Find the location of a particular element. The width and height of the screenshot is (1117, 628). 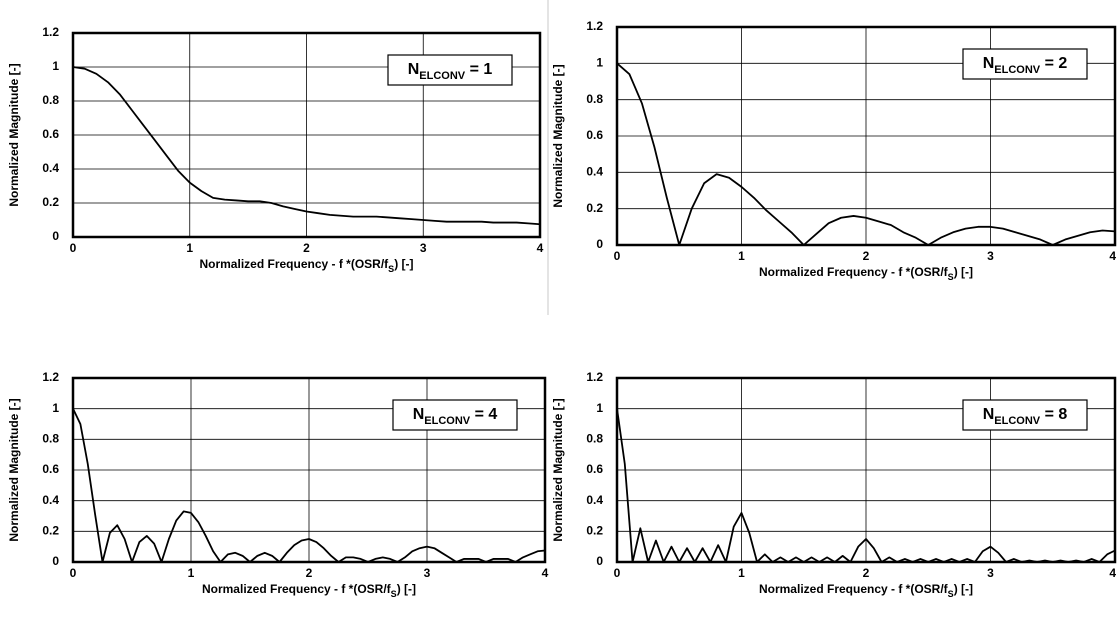

annotation: NELCONV = 2 is located at coordinates (1025, 65).